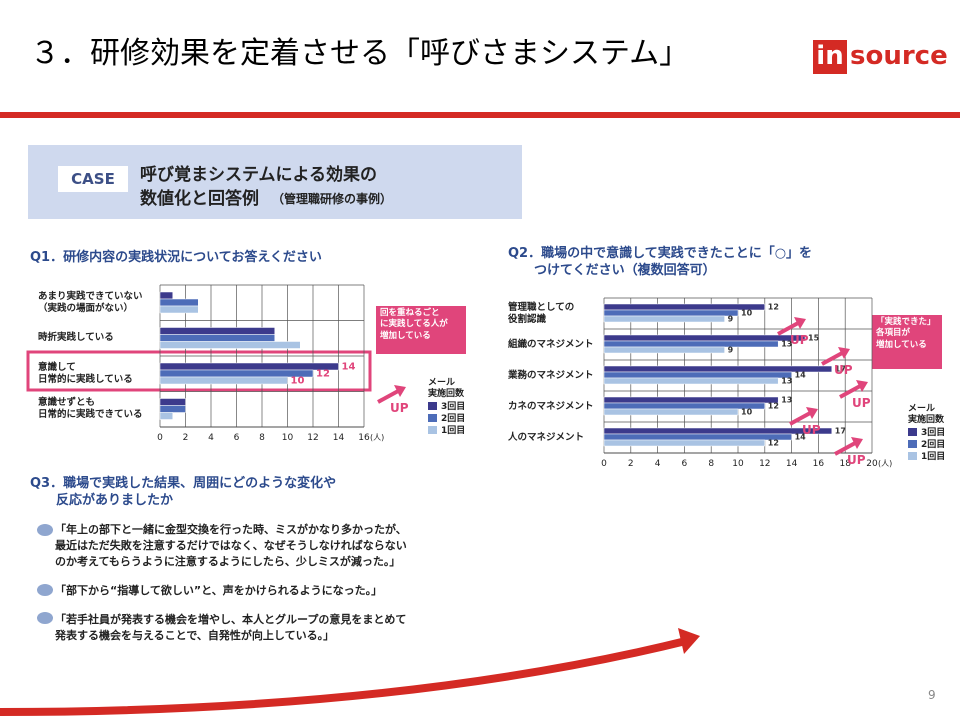 This screenshot has height=720, width=960. I want to click on x-tick-label: 10, so click(288, 438).